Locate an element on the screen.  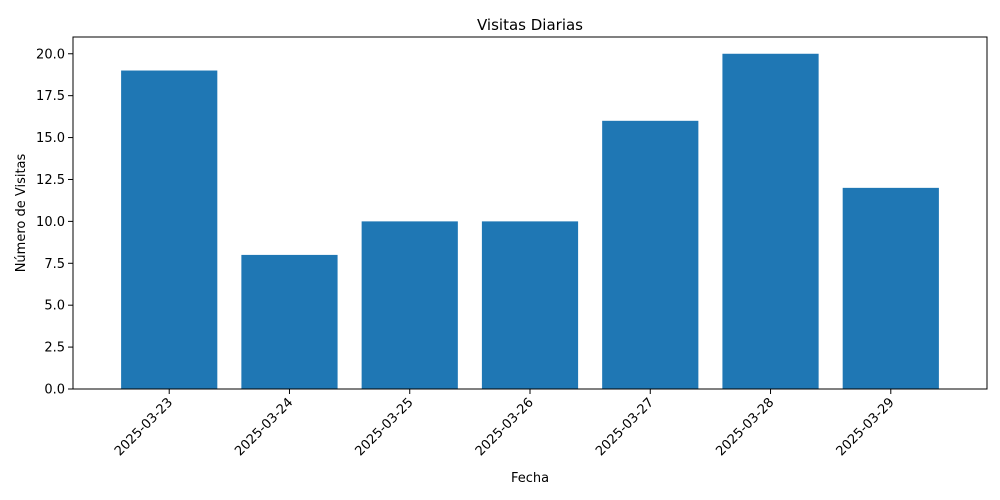
y-tick-label: 2.5 is located at coordinates (54, 348).